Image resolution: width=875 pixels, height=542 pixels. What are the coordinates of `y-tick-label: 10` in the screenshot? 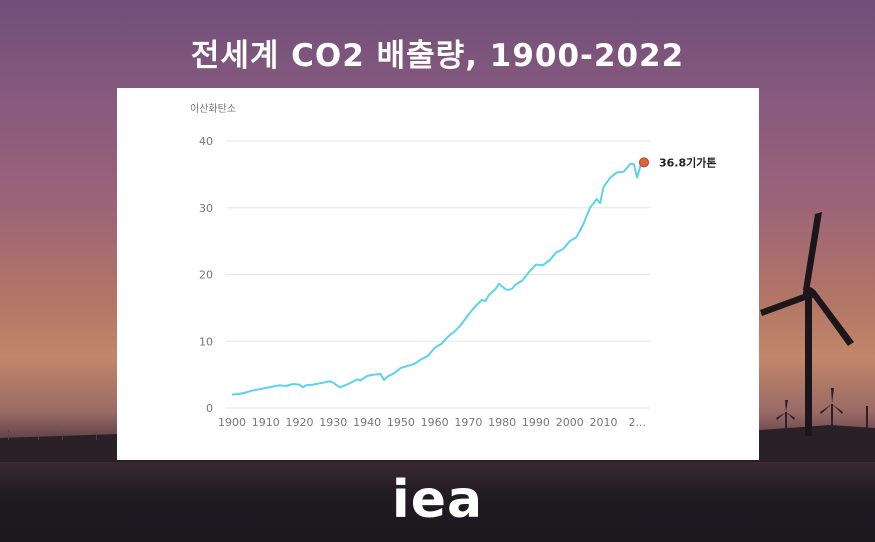 It's located at (206, 341).